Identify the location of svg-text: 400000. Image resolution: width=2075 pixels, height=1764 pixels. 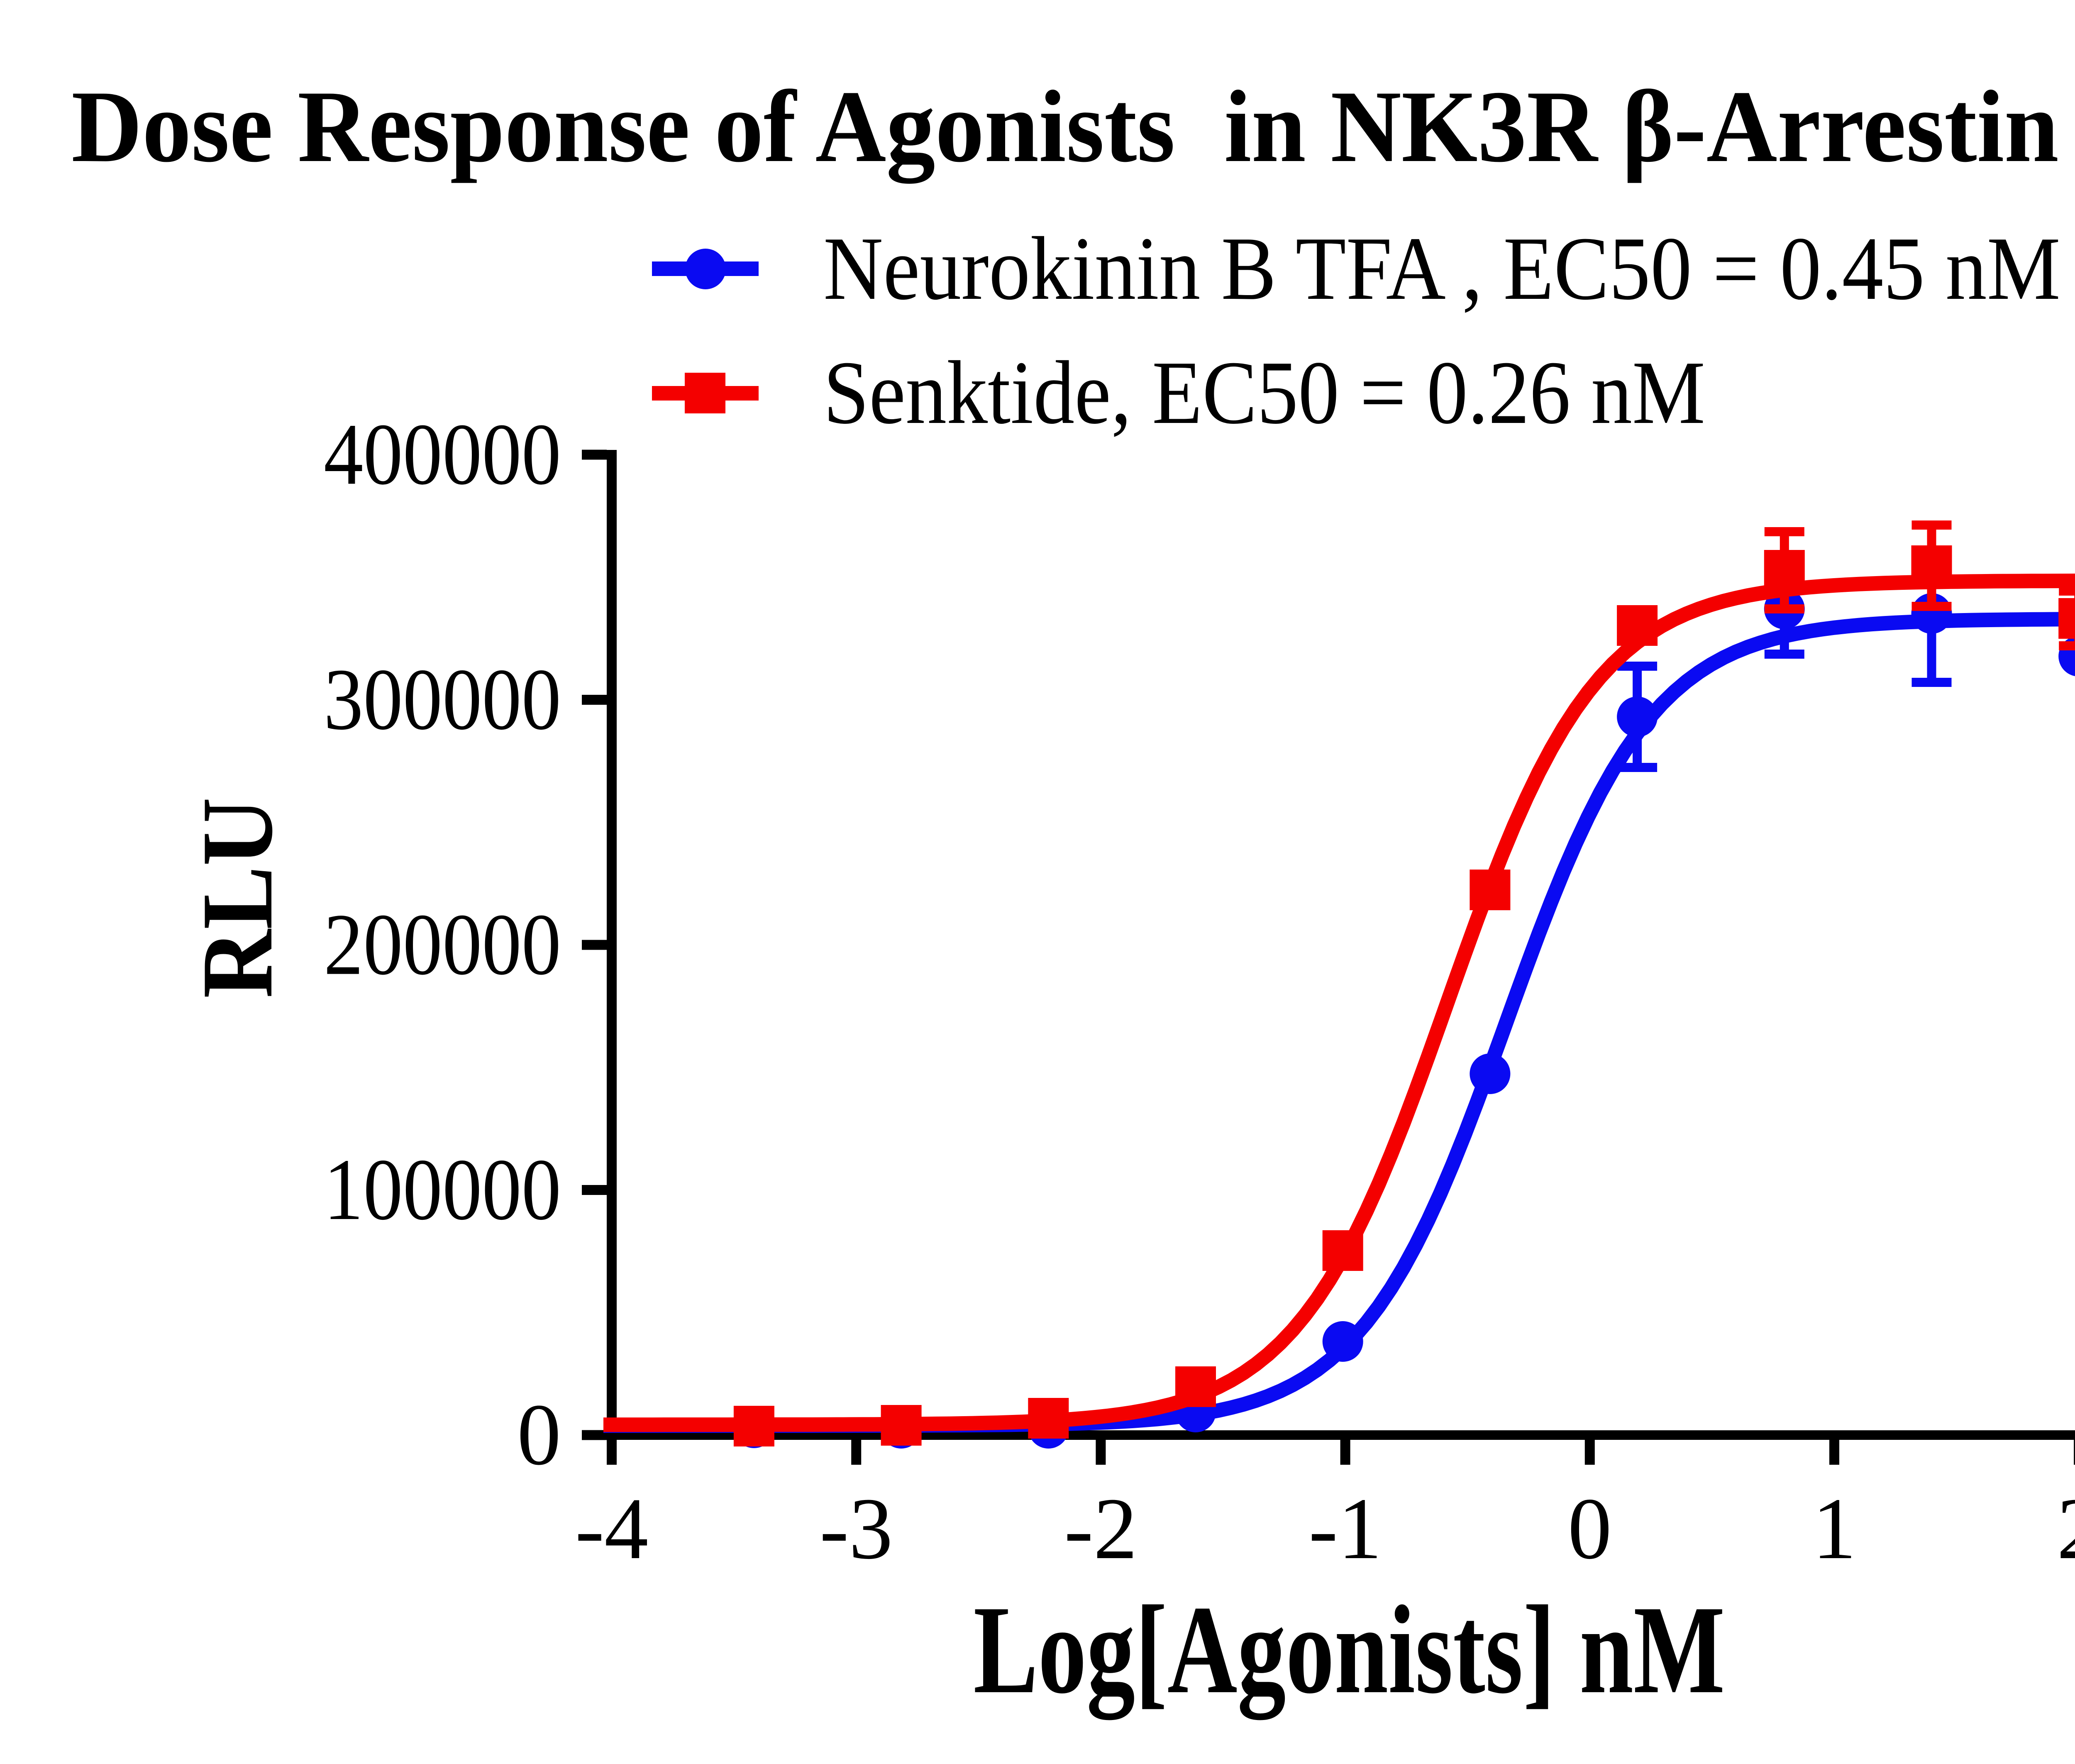
(443, 454).